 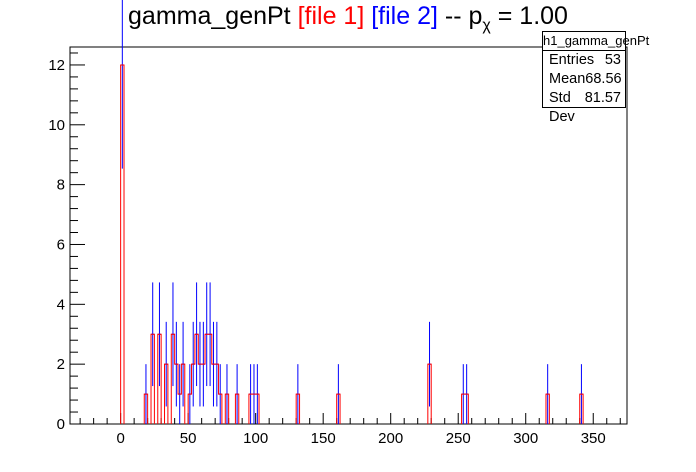 I want to click on stats-row-stddev: Std Dev 81.57, so click(x=584, y=107).